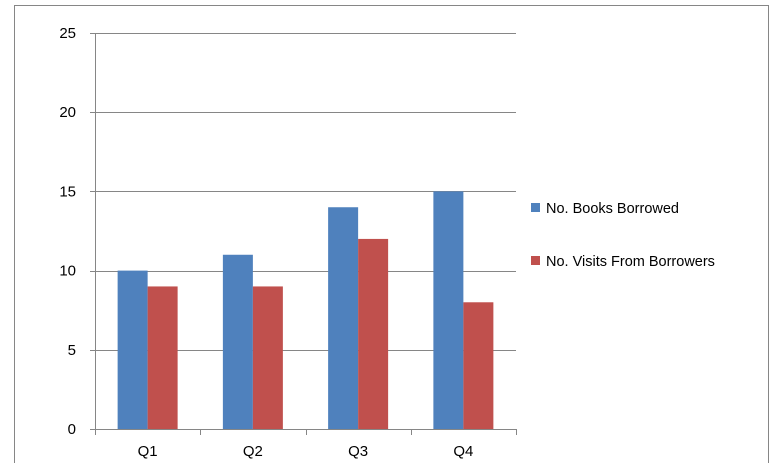 The width and height of the screenshot is (769, 463). I want to click on bar-no-books-borrowed-q4, so click(448, 310).